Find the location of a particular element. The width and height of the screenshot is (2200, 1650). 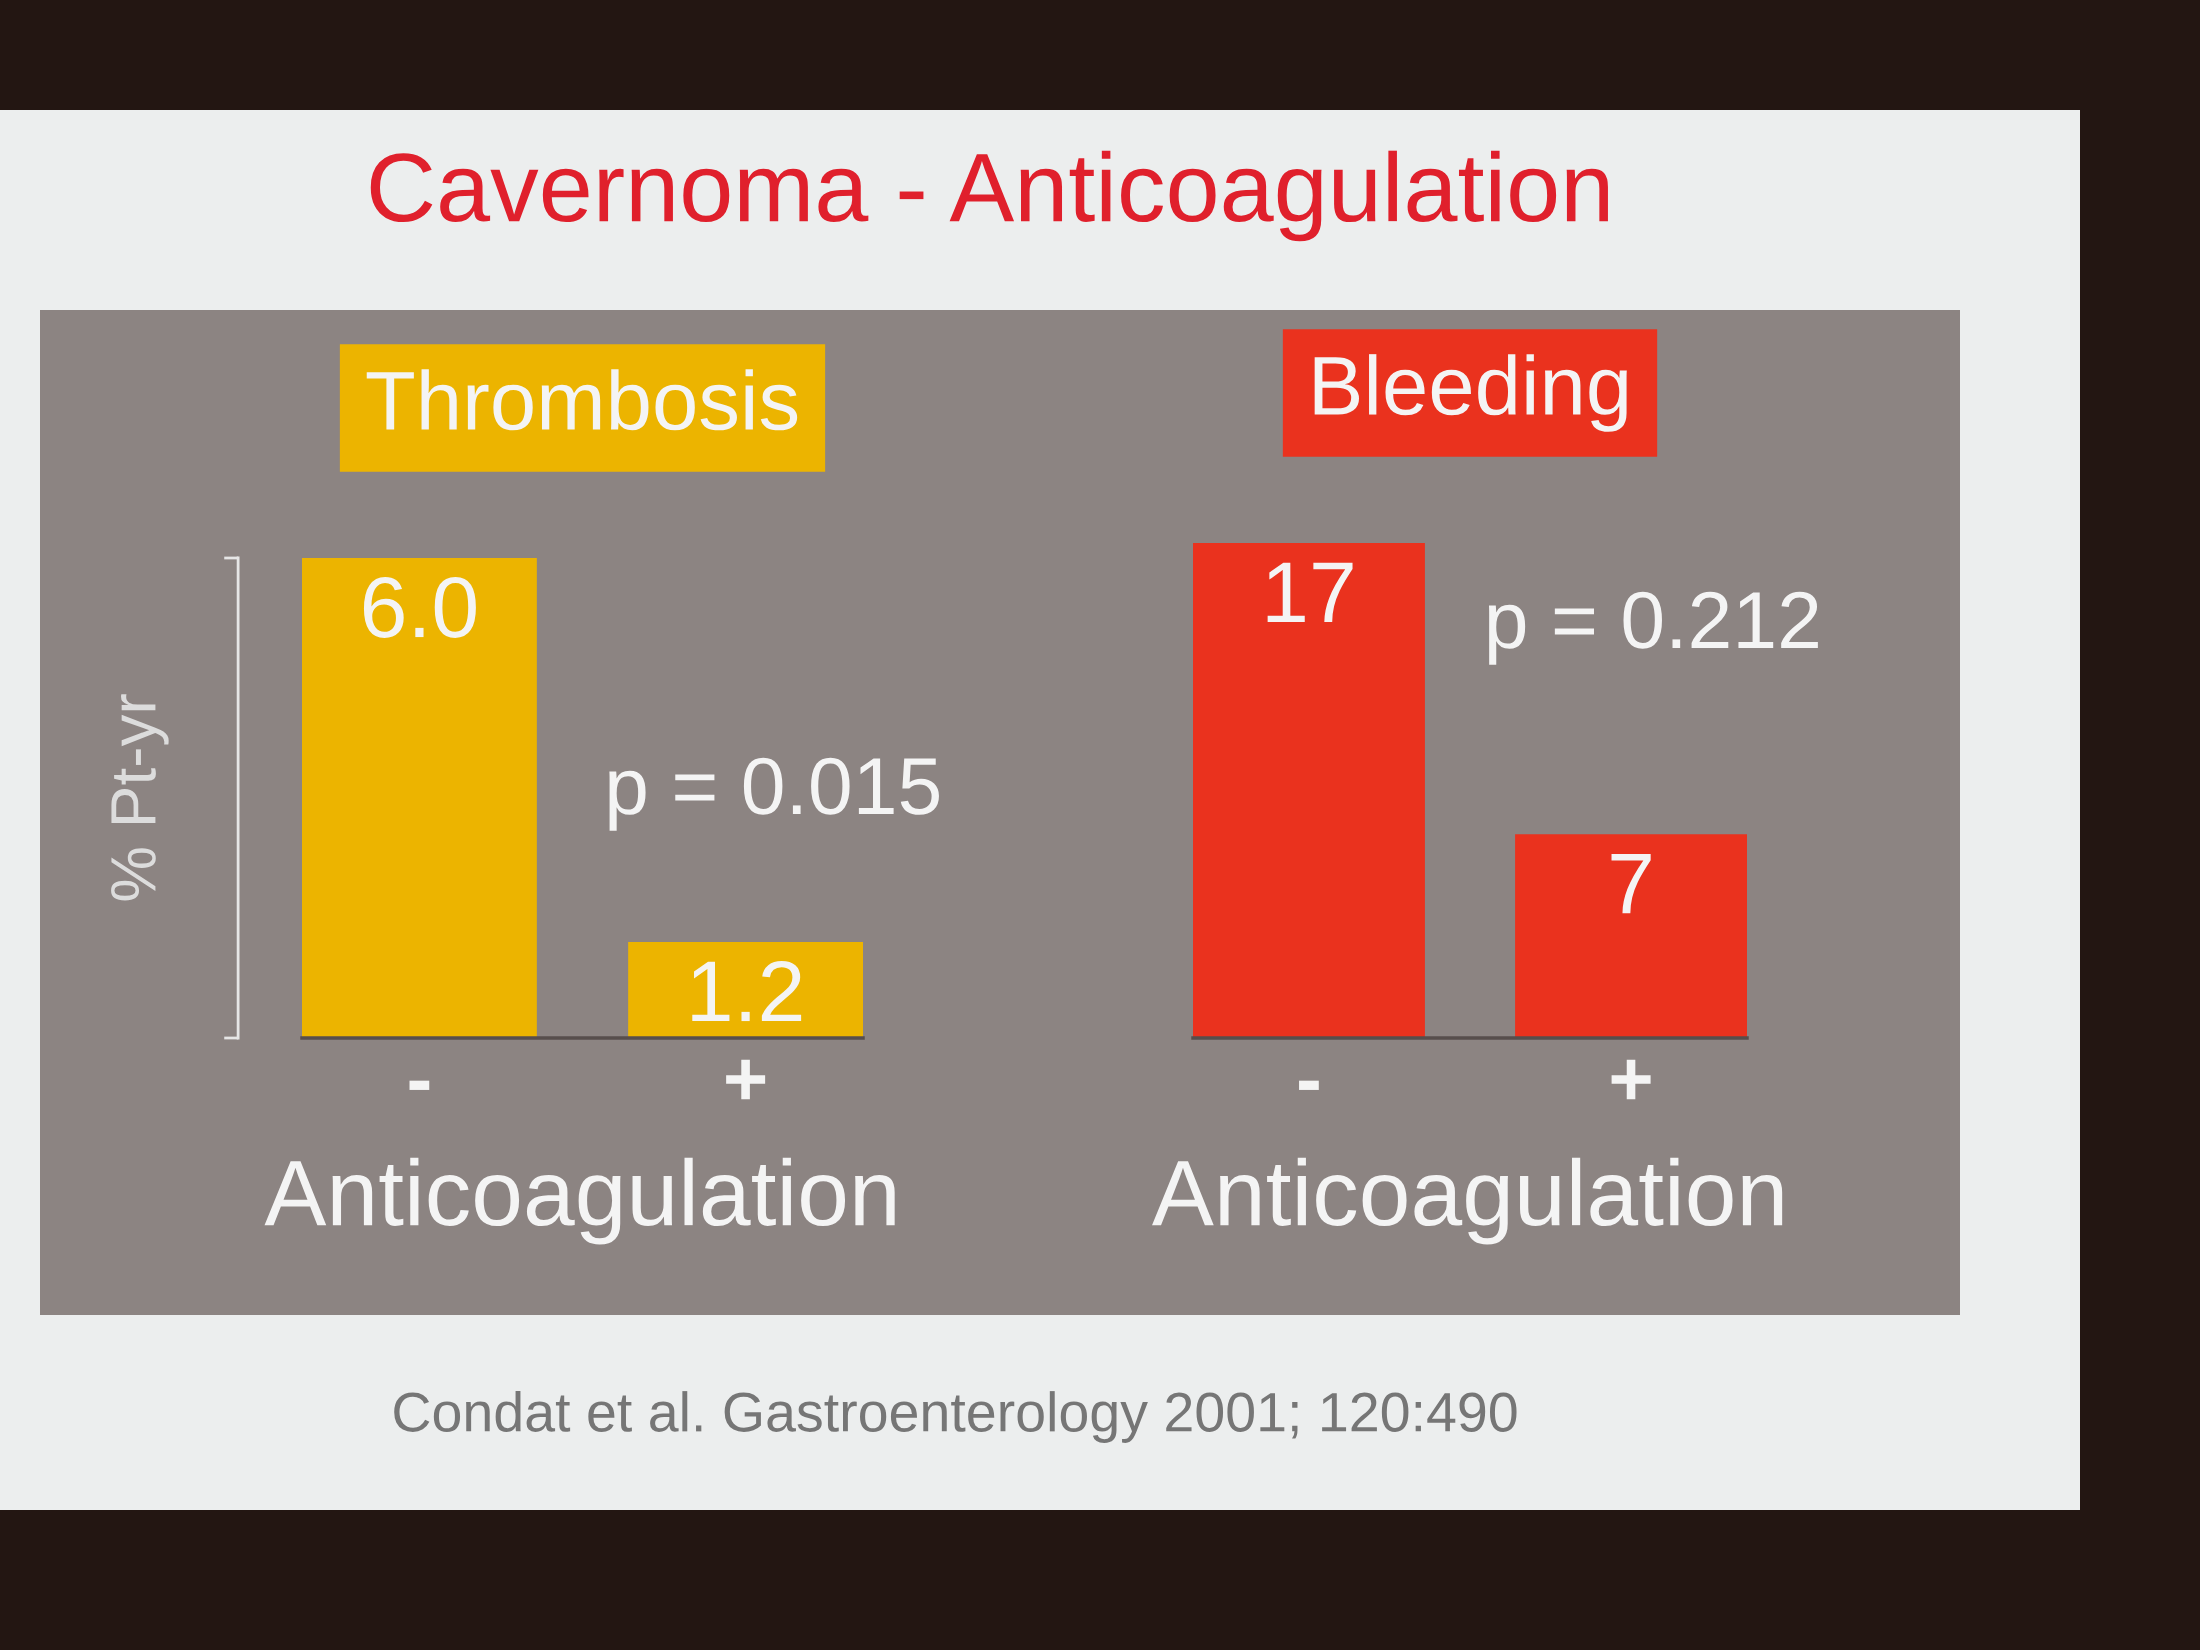

annotation: p = 0.212 is located at coordinates (1653, 628).